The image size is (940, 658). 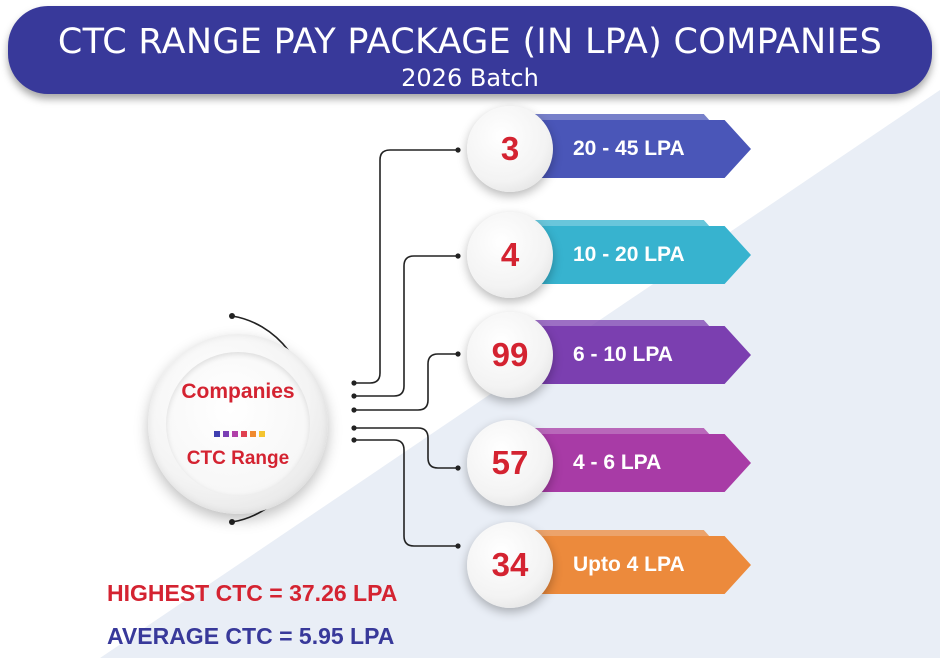 I want to click on ctc-hub-circle: Companies CTC Range, so click(x=238, y=424).